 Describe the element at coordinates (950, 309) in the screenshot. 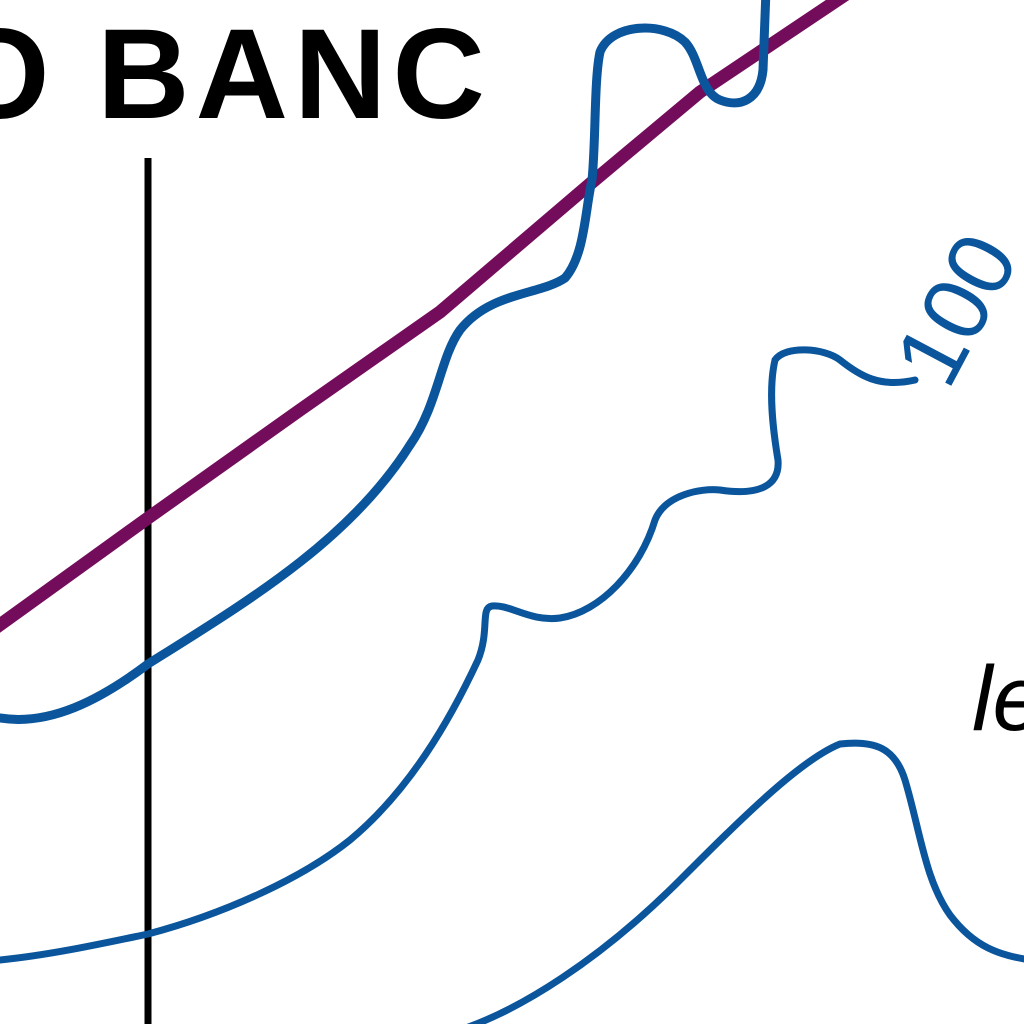

I see `depth-label: 100` at that location.